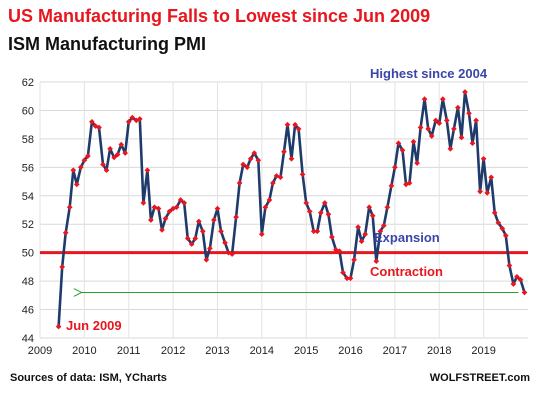 This screenshot has width=542, height=406. What do you see at coordinates (94, 325) in the screenshot?
I see `annotation-jun-2009: Jun 2009` at bounding box center [94, 325].